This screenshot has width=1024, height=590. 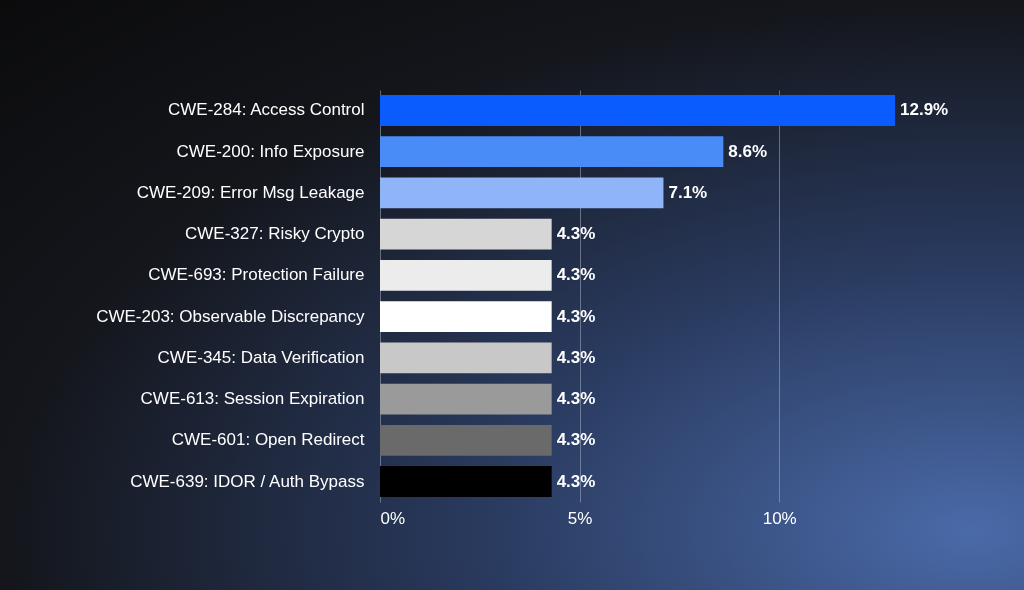 What do you see at coordinates (250, 192) in the screenshot?
I see `y-tick-label: CWE-209: Error Msg Leakage` at bounding box center [250, 192].